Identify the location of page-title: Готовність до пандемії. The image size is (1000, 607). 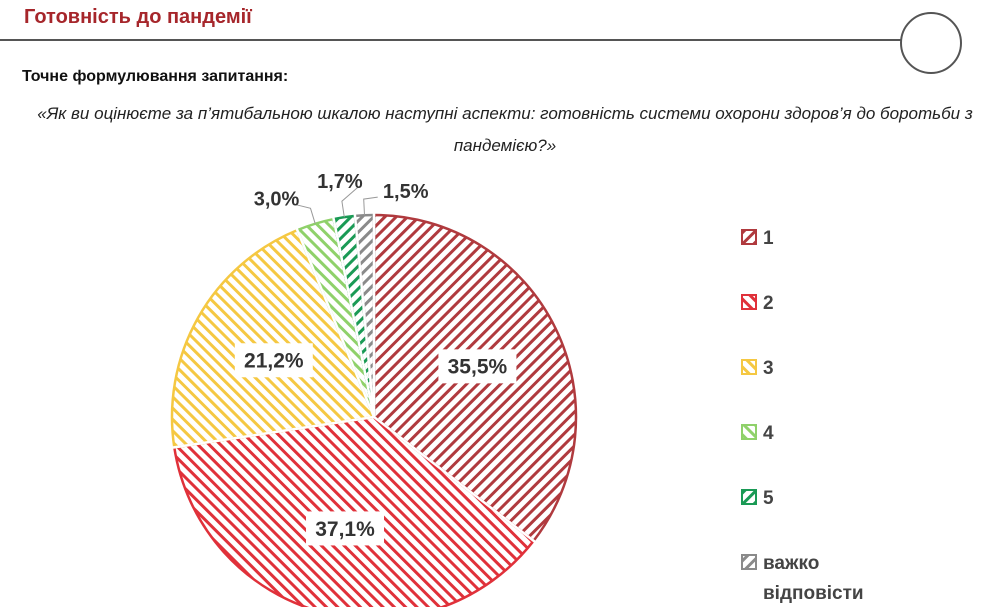
(138, 17).